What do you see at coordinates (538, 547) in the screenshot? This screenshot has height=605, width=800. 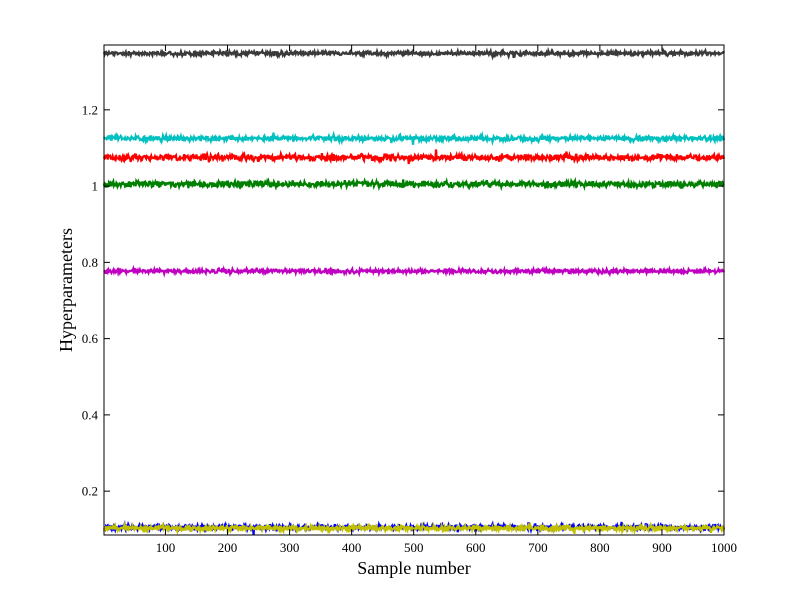 I see `x-tick-label: 700` at bounding box center [538, 547].